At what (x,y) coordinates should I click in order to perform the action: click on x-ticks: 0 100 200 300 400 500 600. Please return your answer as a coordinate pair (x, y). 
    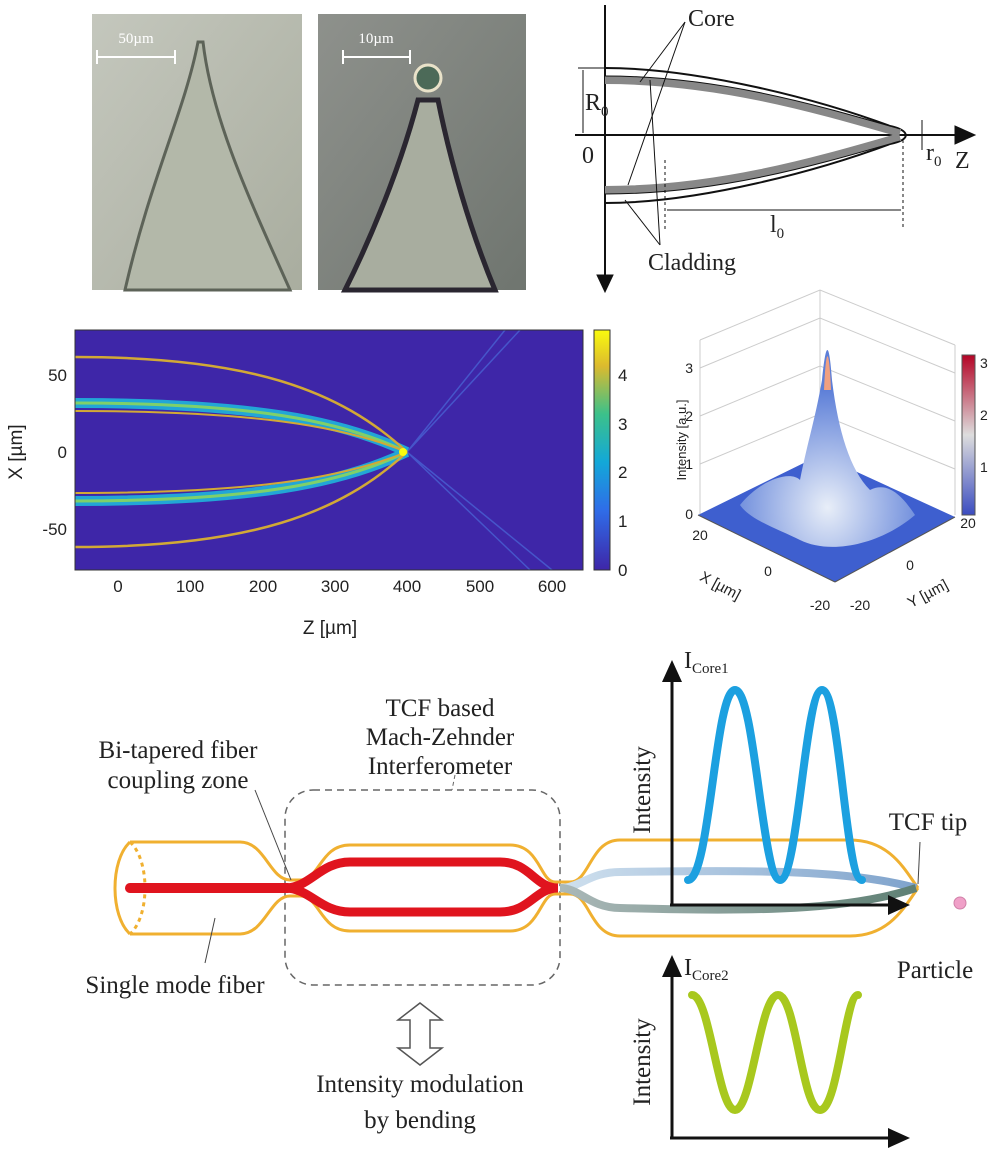
    Looking at the image, I should click on (339, 586).